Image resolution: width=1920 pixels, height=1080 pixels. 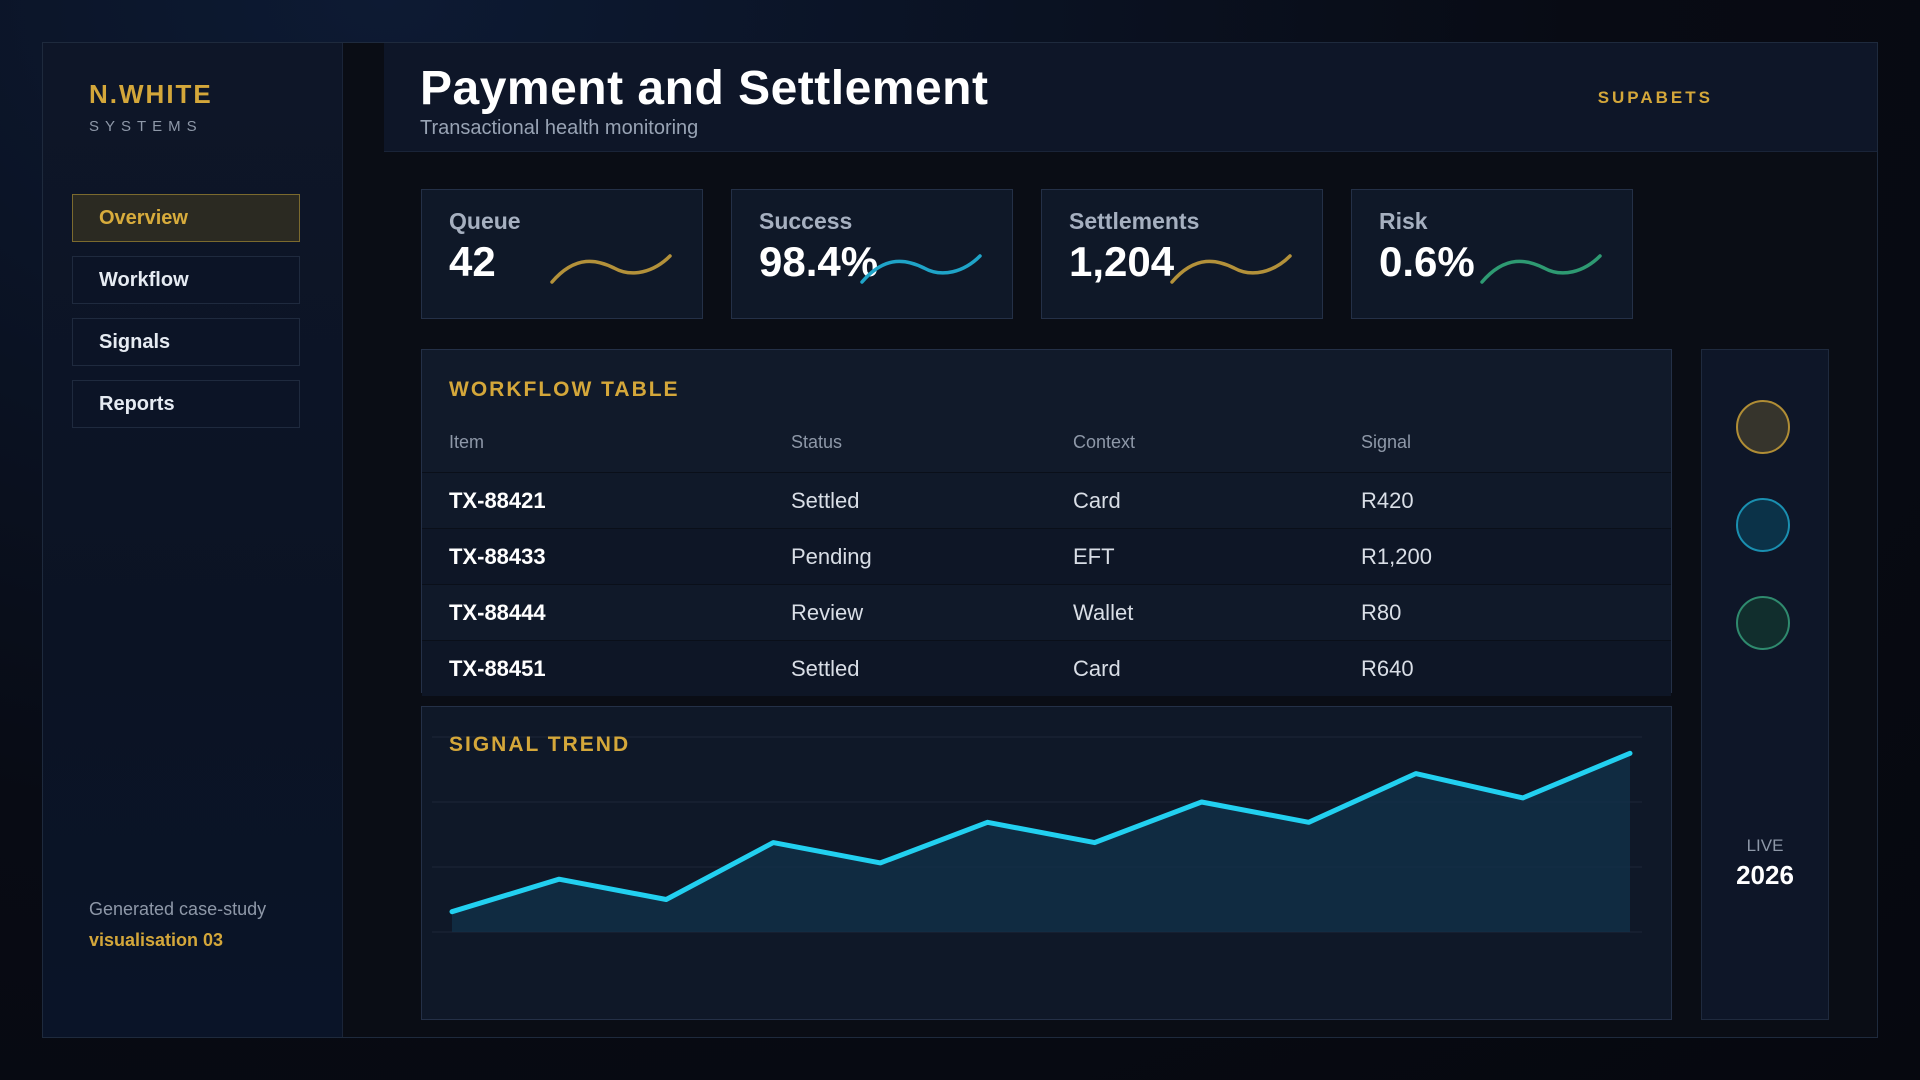 I want to click on kpi-label: Settlements, so click(x=1134, y=221).